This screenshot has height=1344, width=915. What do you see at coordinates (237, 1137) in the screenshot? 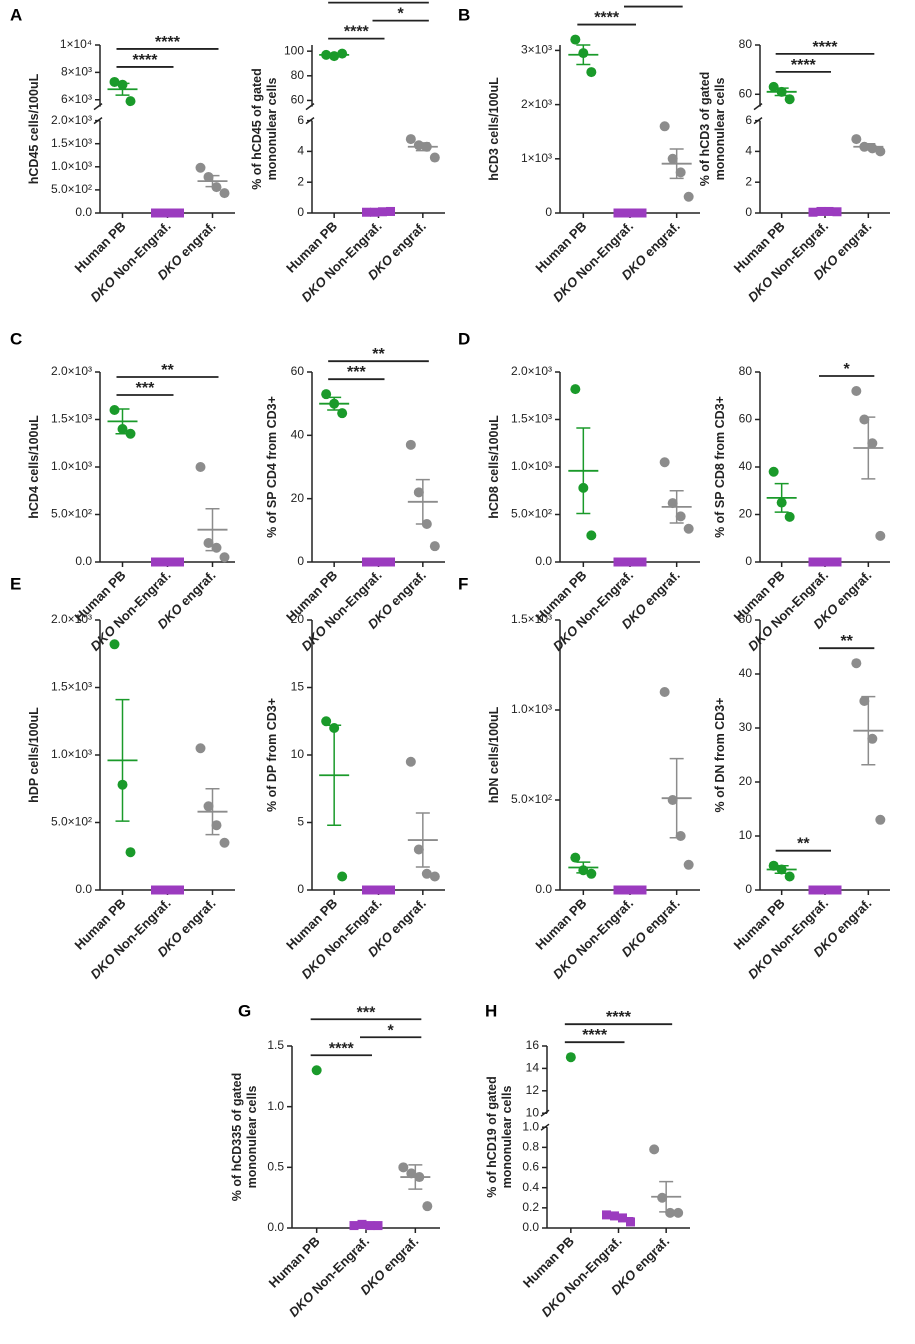
I see `y-axis-label: % of hCD335 of gated` at bounding box center [237, 1137].